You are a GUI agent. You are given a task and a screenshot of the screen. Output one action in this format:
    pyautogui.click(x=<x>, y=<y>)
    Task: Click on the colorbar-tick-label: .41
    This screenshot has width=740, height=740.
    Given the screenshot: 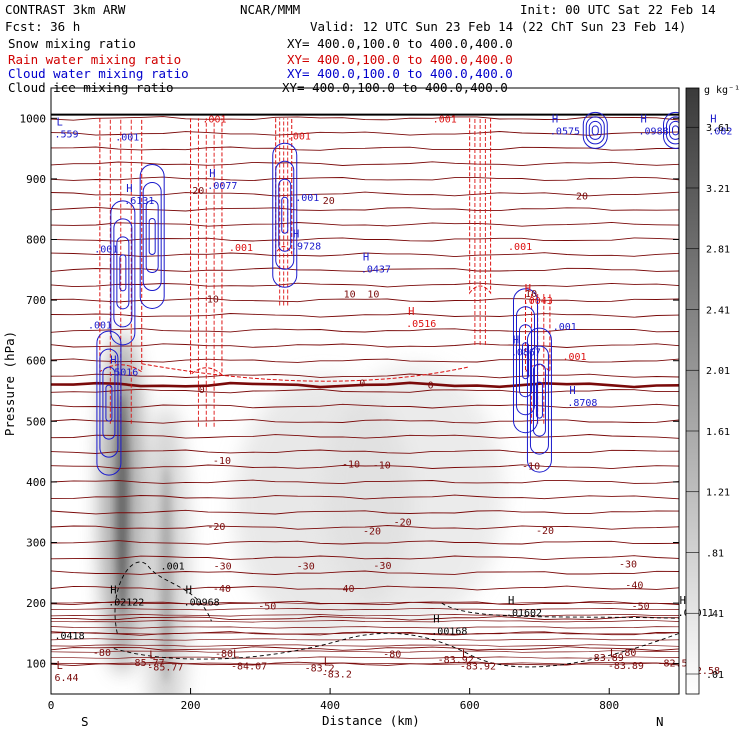 What is the action you would take?
    pyautogui.click(x=715, y=614)
    